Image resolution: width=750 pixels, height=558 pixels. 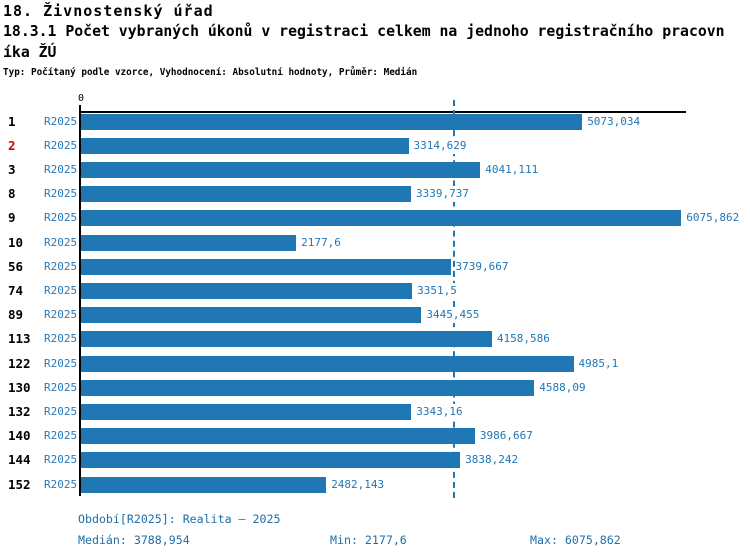 I want to click on row-category-label: 1, so click(x=12, y=121).